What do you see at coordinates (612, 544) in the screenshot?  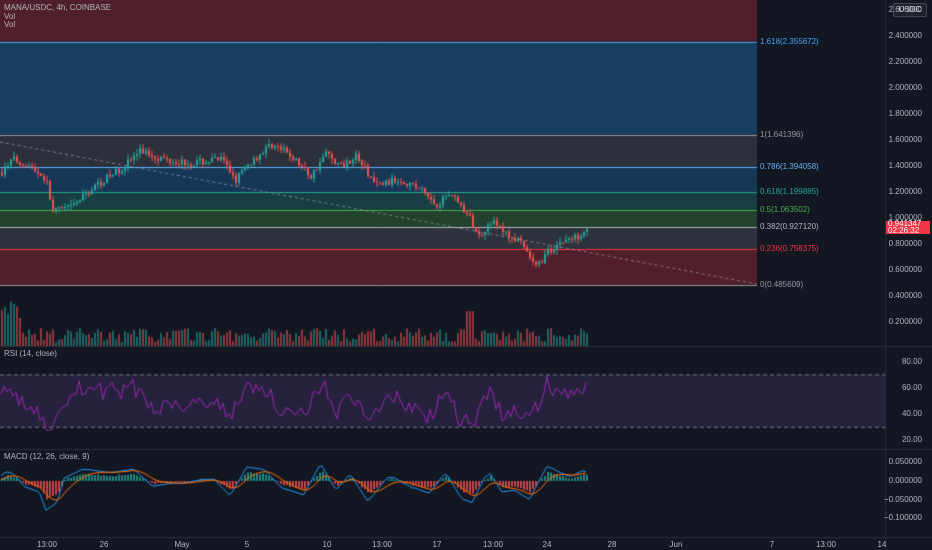 I see `time-axis-tick: 28` at bounding box center [612, 544].